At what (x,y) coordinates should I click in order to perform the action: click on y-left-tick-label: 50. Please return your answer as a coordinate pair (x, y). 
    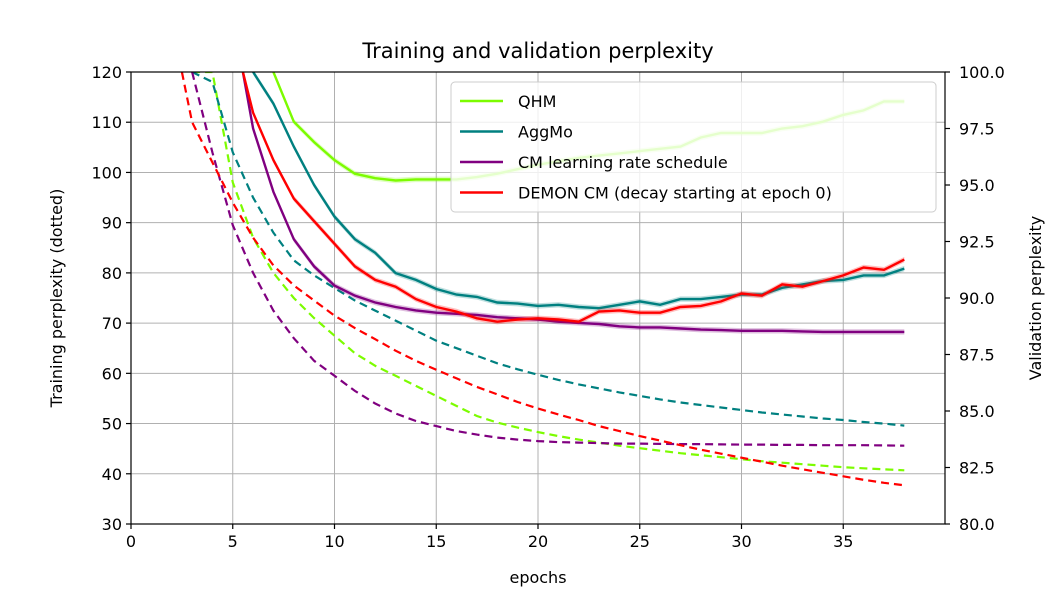
    Looking at the image, I should click on (112, 424).